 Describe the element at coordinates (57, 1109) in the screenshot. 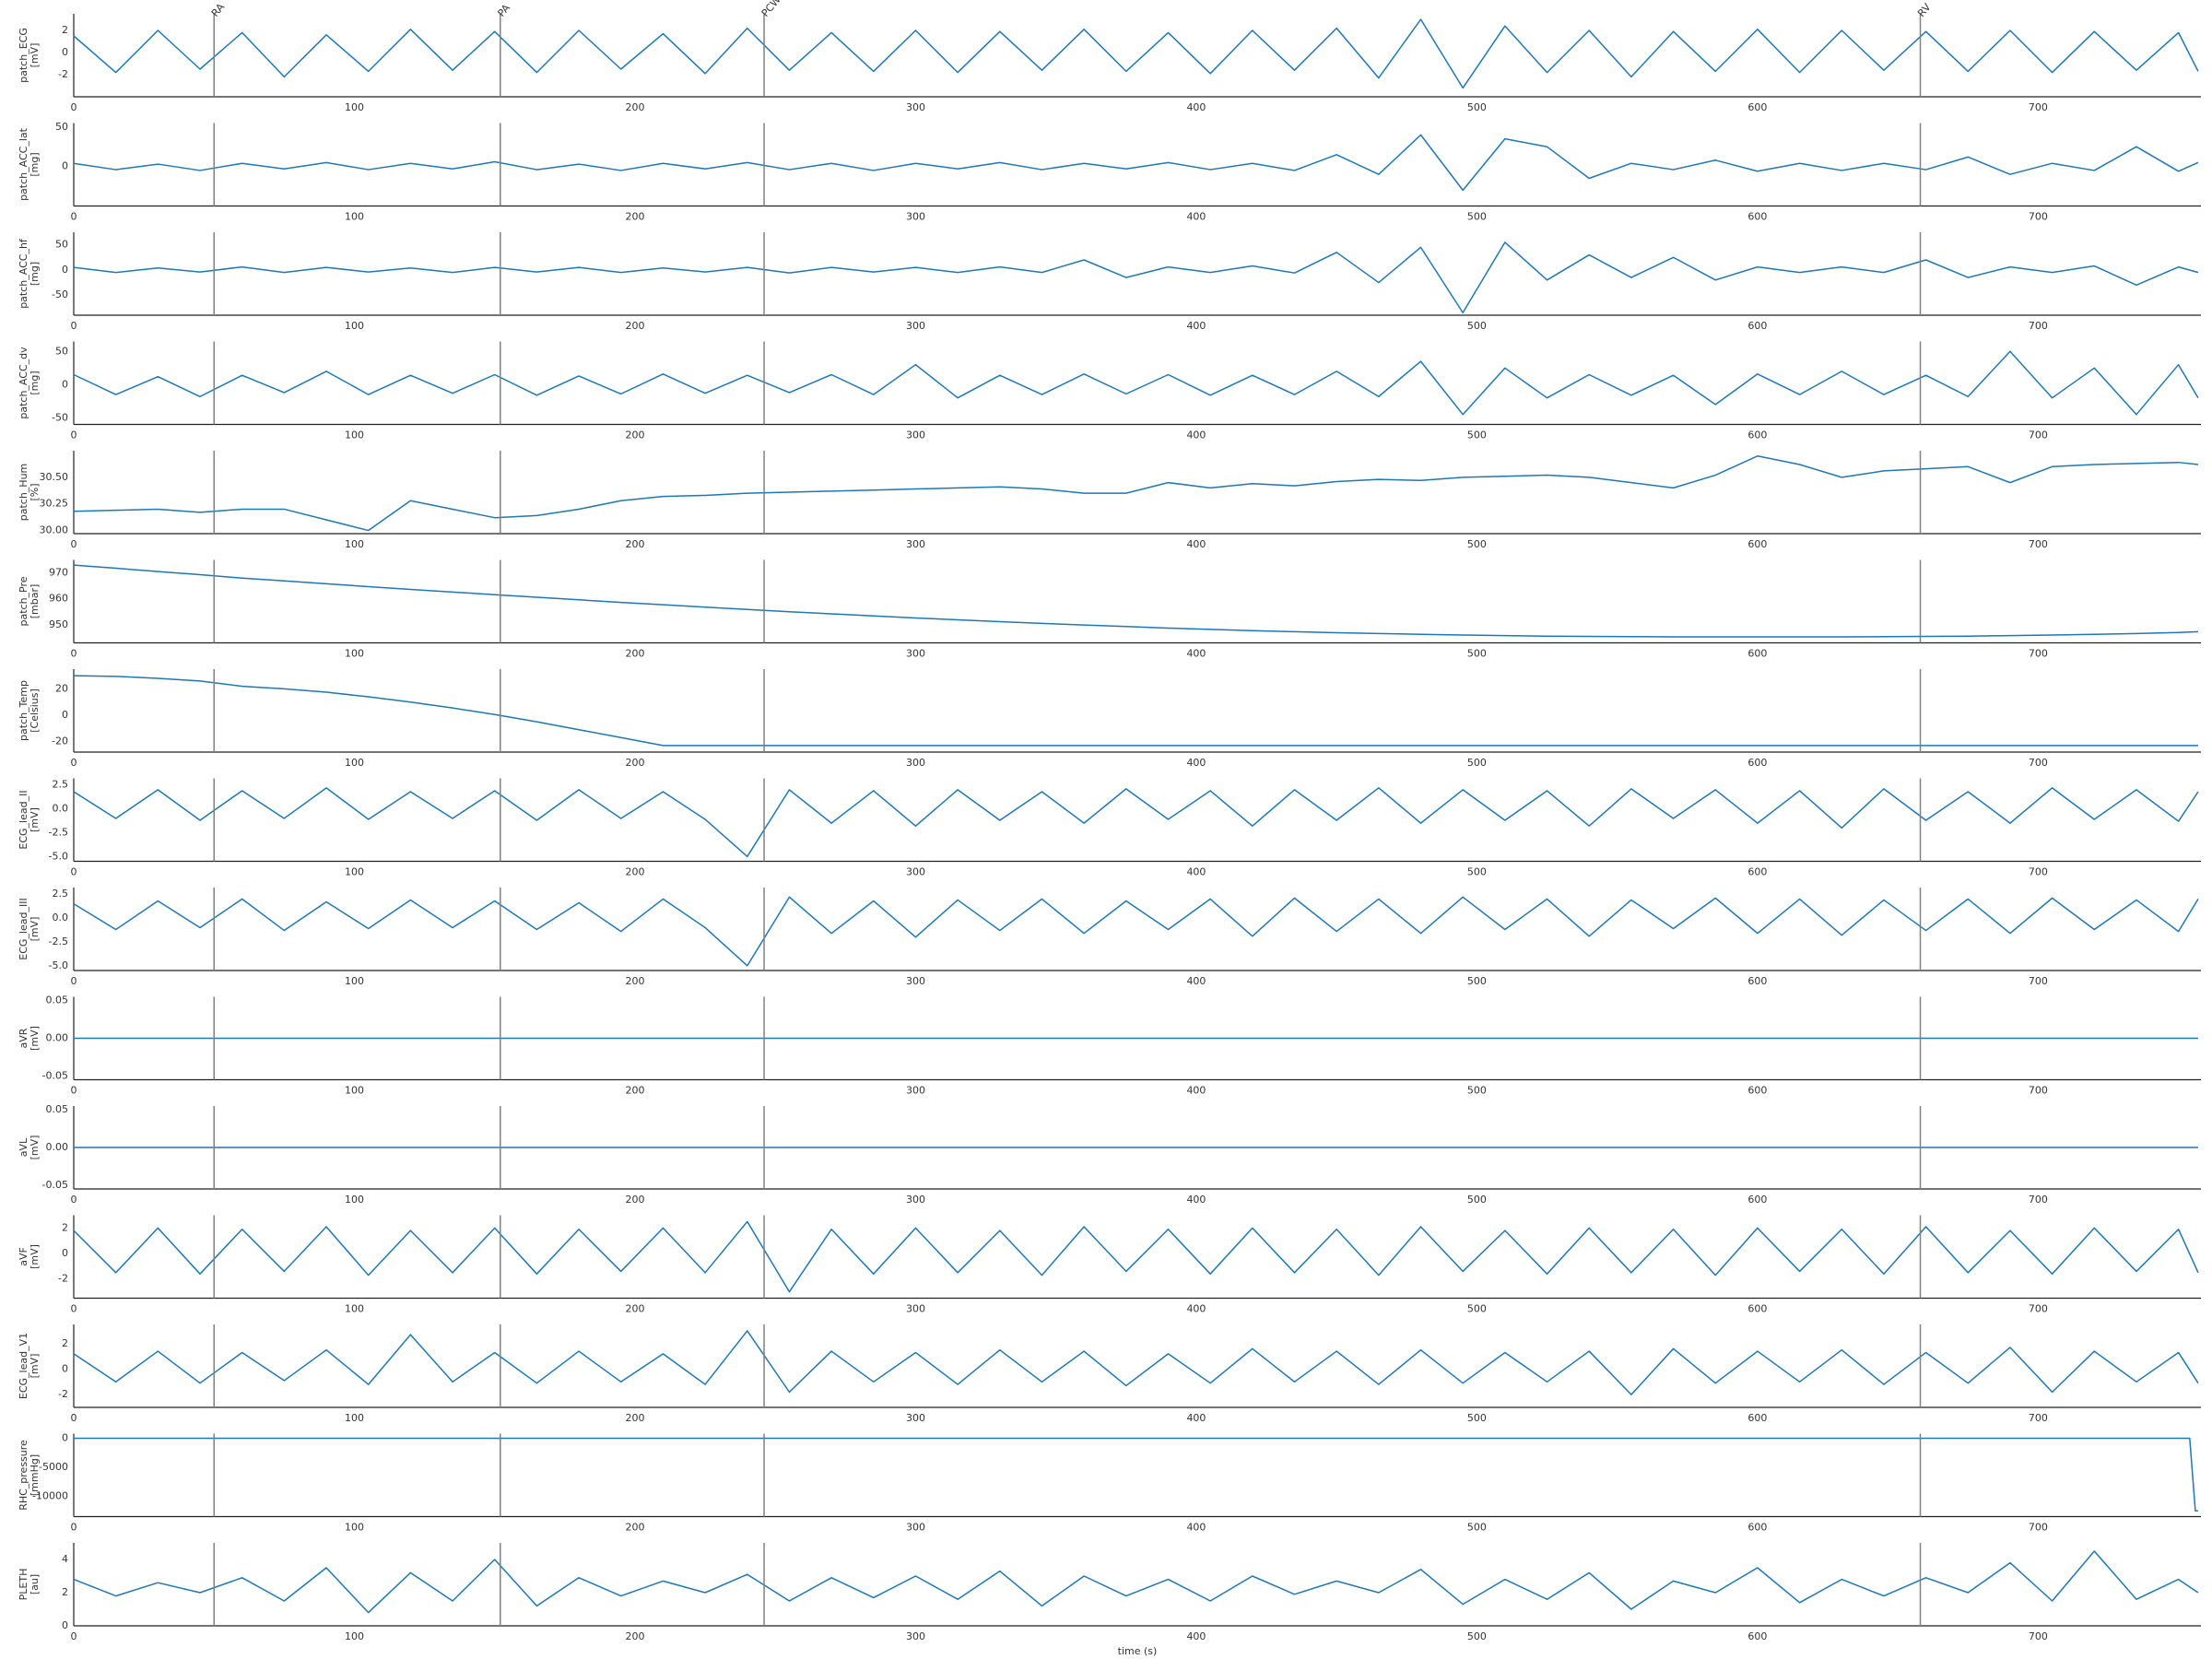

I see `y-tick-label: 0.05` at that location.